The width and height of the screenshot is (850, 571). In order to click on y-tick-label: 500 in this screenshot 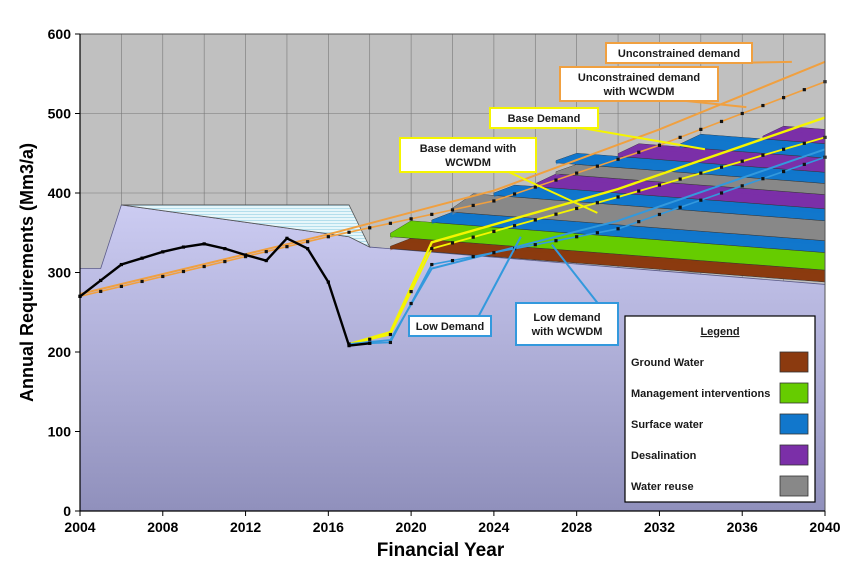, I will do `click(60, 114)`.